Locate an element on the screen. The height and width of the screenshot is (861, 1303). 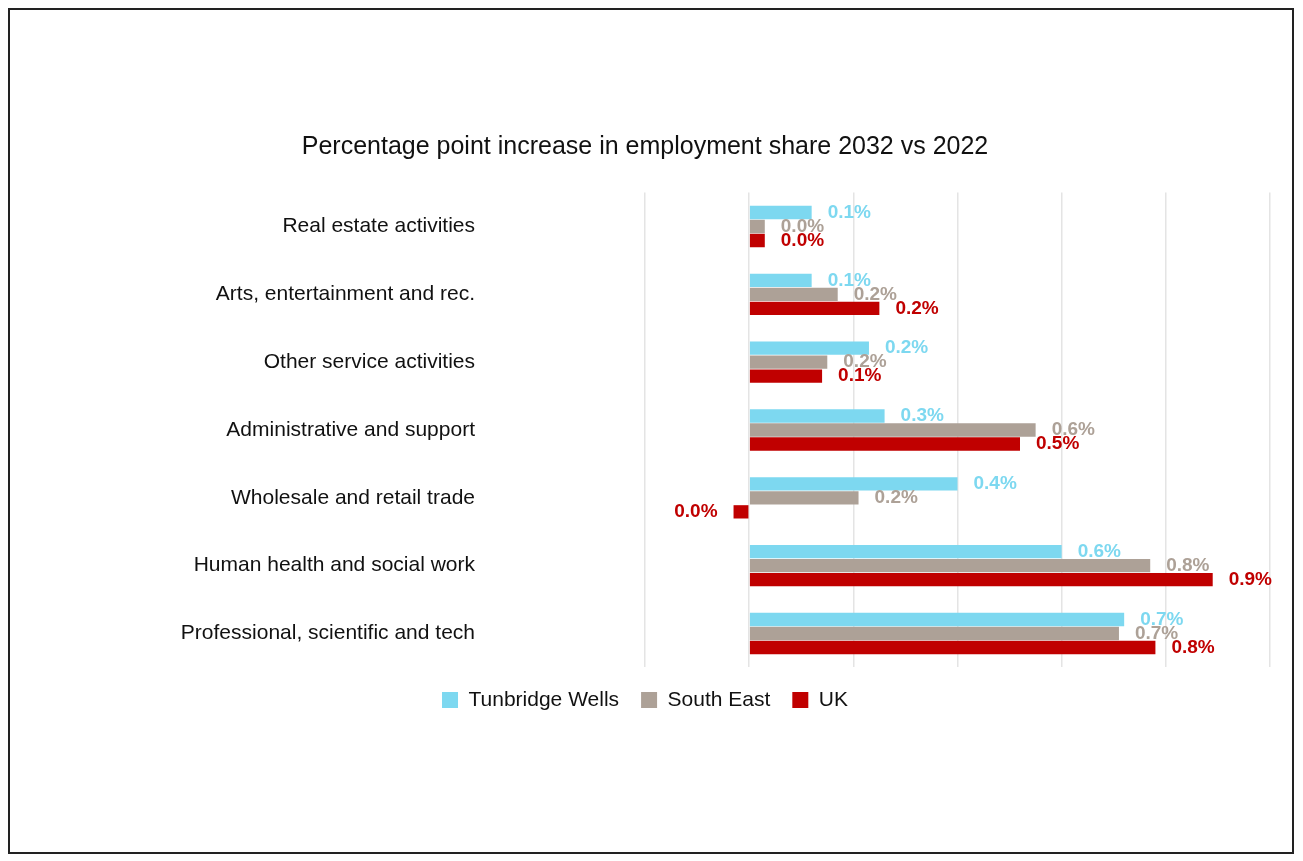
data-label: 0.9% is located at coordinates (1250, 578).